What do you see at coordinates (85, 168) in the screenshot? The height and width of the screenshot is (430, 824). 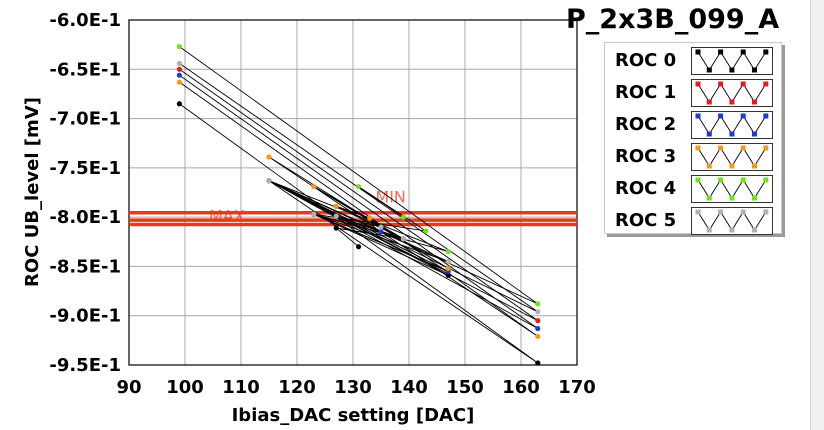 I see `y-tick-label: -7.5E-1` at bounding box center [85, 168].